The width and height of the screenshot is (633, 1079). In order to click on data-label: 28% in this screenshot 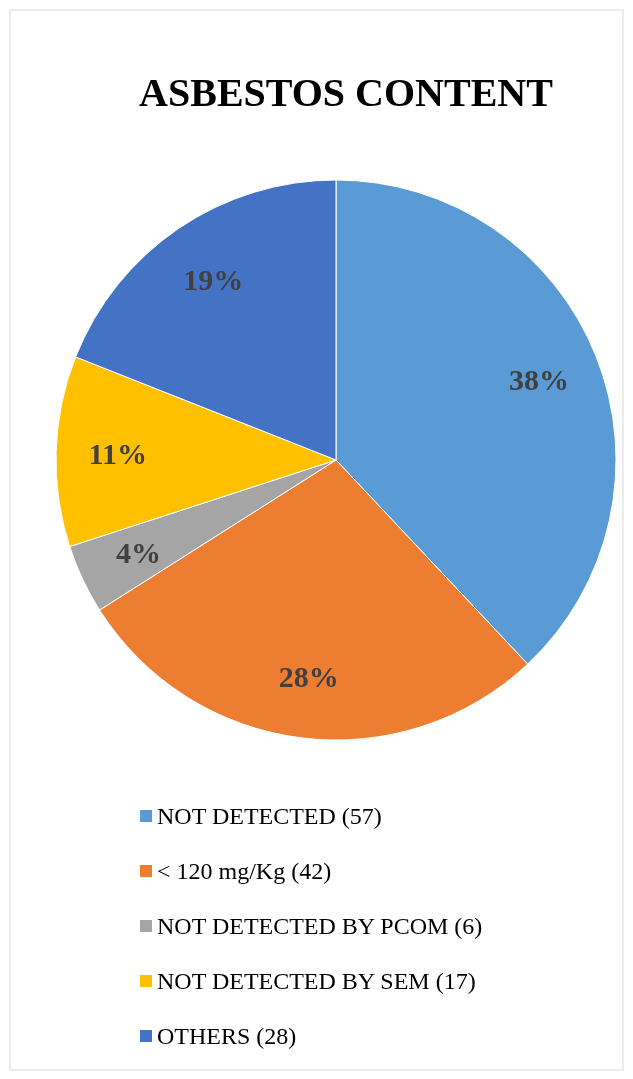, I will do `click(308, 677)`.